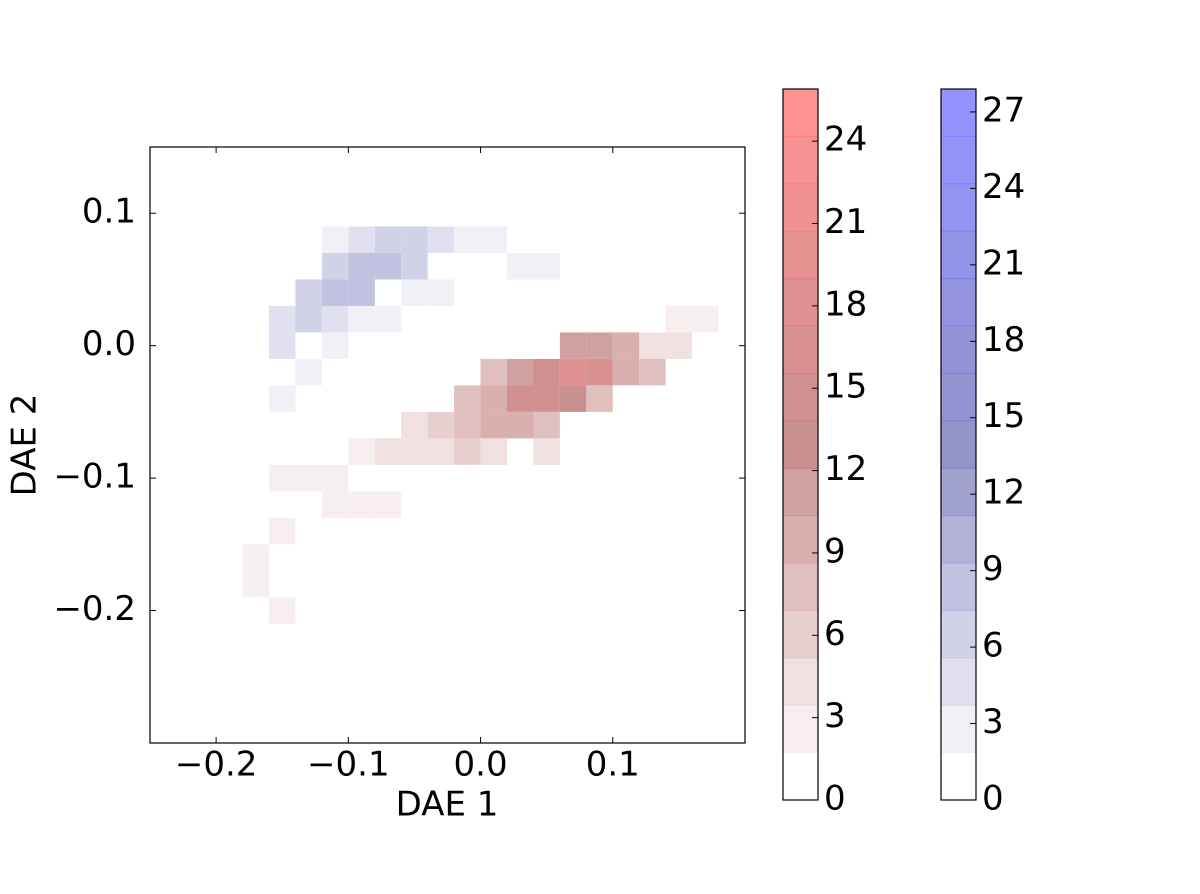 The image size is (1200, 894). Describe the element at coordinates (109, 212) in the screenshot. I see `y-tick-label: 0.1` at that location.